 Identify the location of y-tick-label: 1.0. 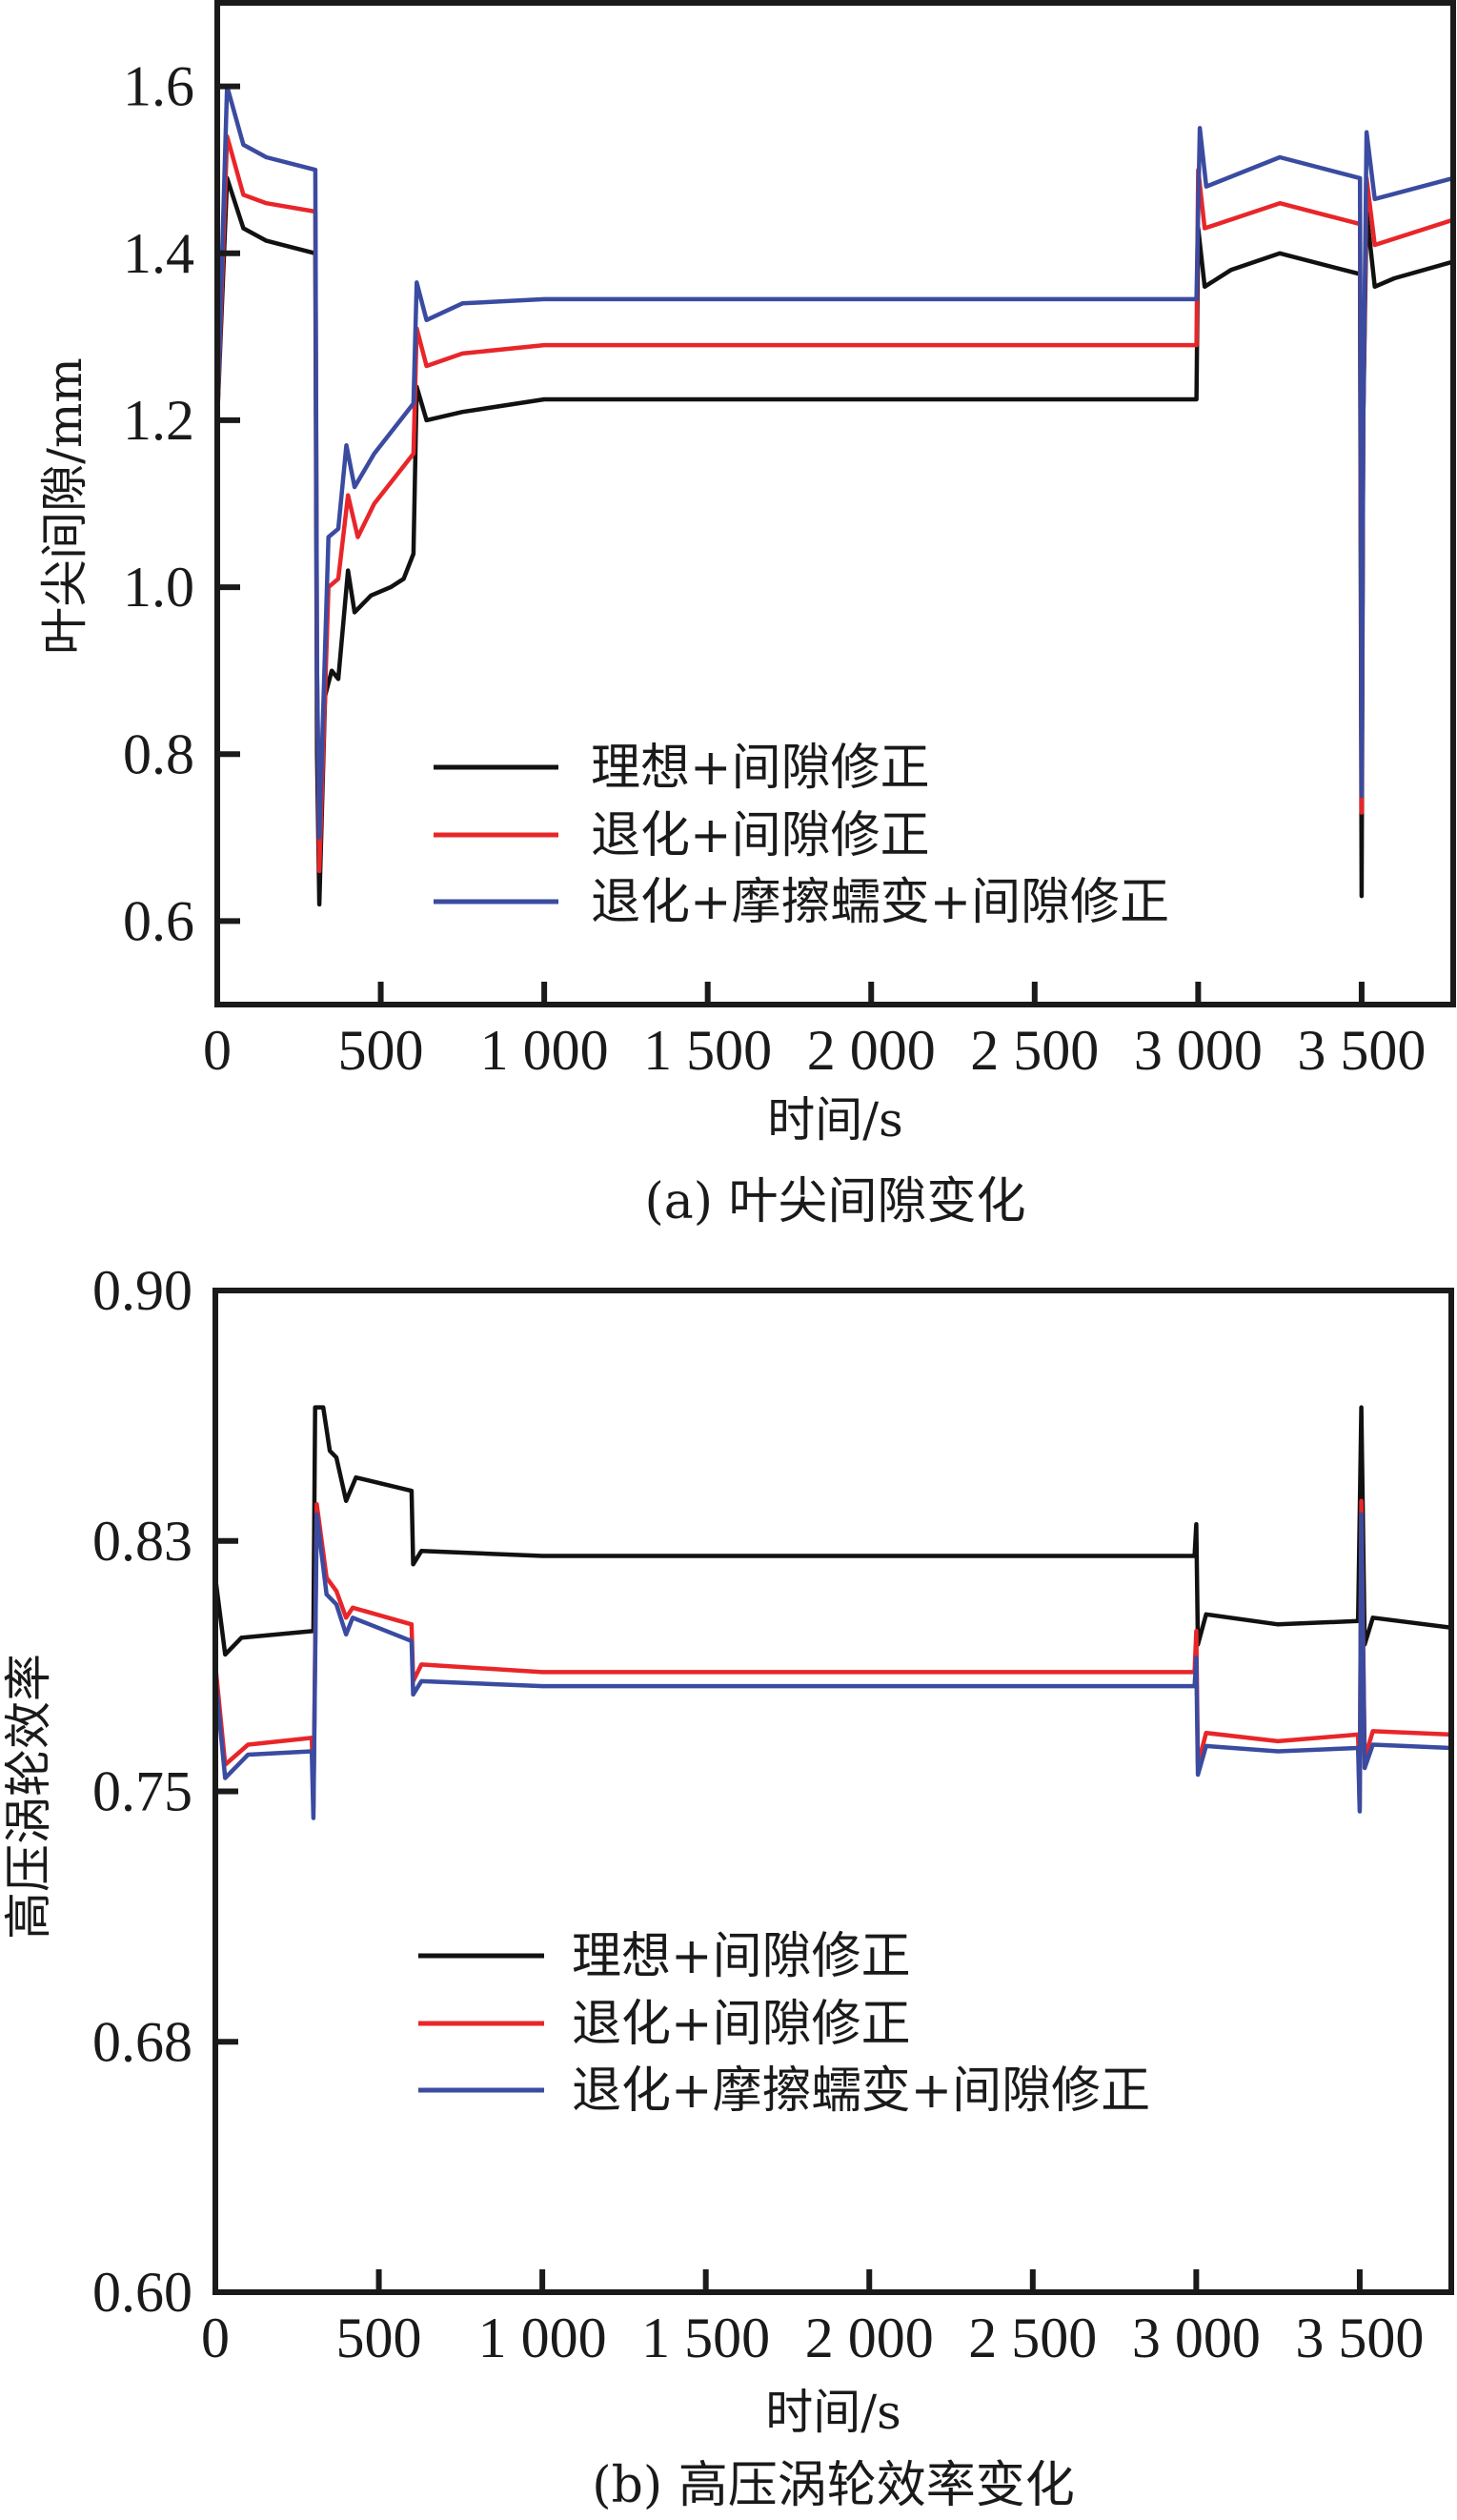
(158, 588).